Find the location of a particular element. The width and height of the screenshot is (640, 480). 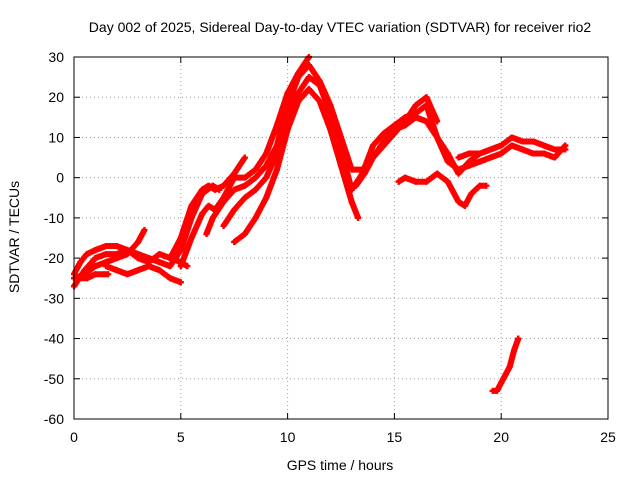

y-tick-label: 20 is located at coordinates (56, 97).